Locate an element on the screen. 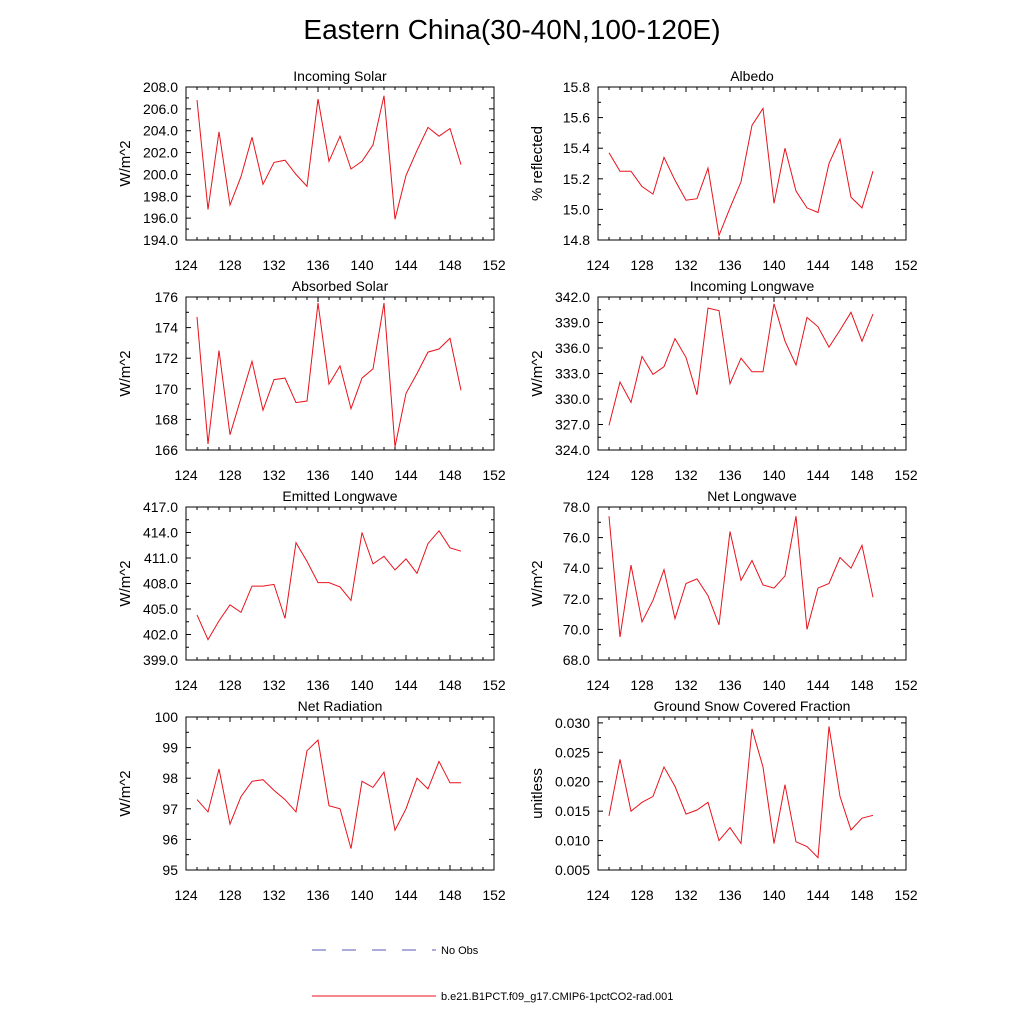 The width and height of the screenshot is (1024, 1024). y-tick-label: 414.0 is located at coordinates (160, 533).